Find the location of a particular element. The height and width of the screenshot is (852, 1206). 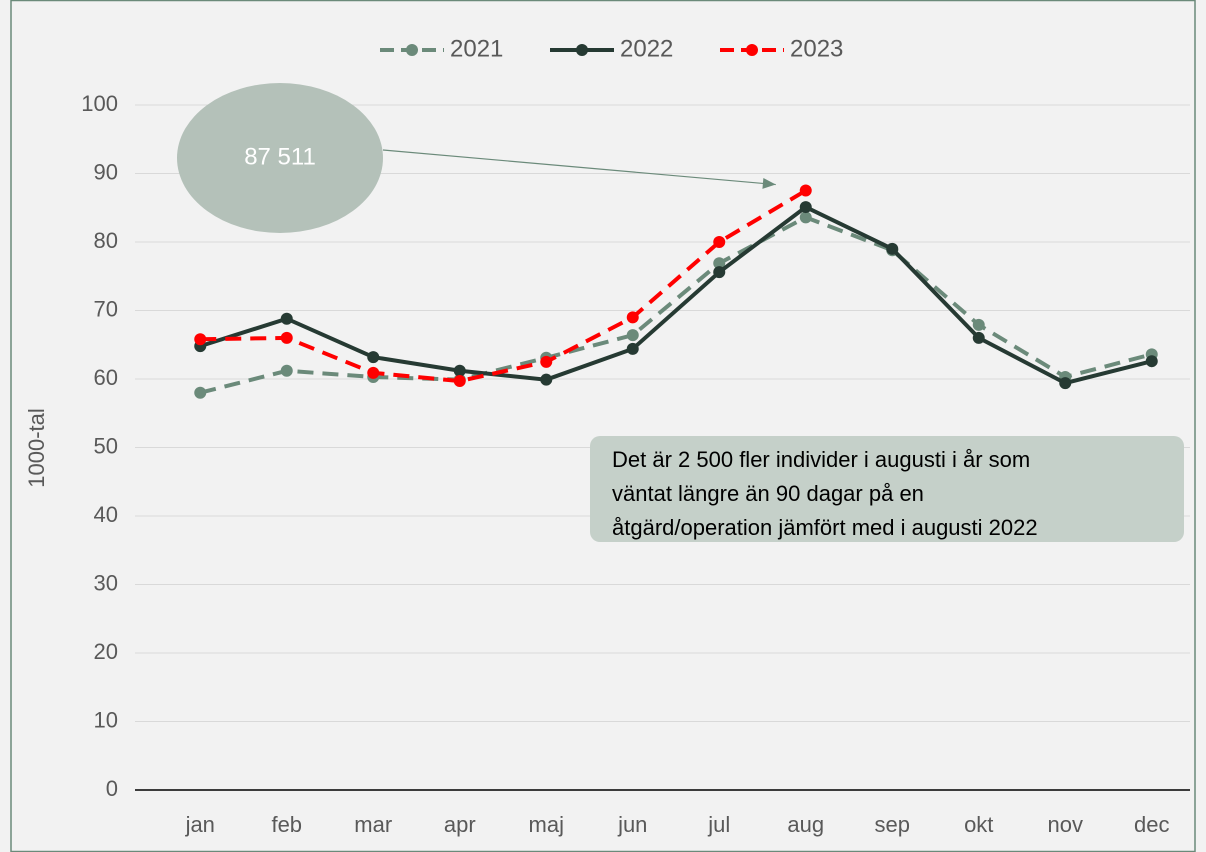

y-tick-label: 90 is located at coordinates (106, 171).